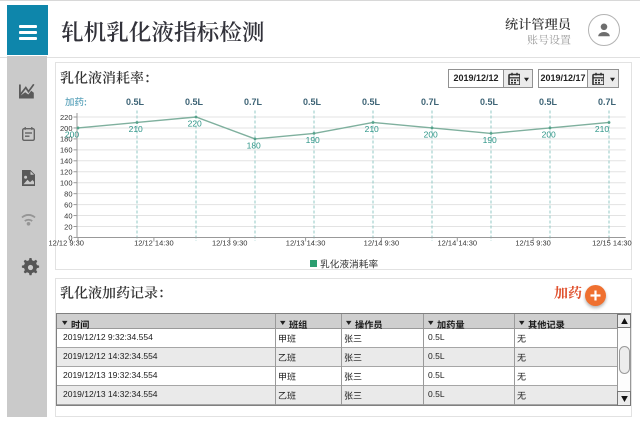 The image size is (640, 423). Describe the element at coordinates (70, 237) in the screenshot. I see `svg-text: 0` at that location.